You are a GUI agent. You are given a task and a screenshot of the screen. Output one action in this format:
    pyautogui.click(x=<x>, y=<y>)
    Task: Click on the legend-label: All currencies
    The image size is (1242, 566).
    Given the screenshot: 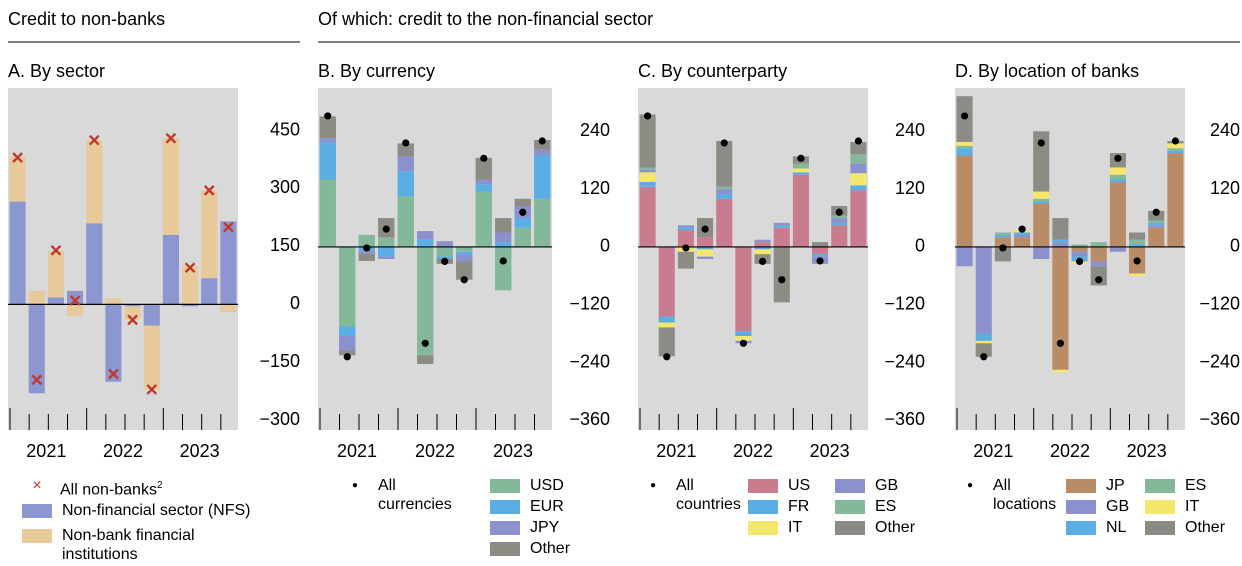 What is the action you would take?
    pyautogui.click(x=415, y=495)
    